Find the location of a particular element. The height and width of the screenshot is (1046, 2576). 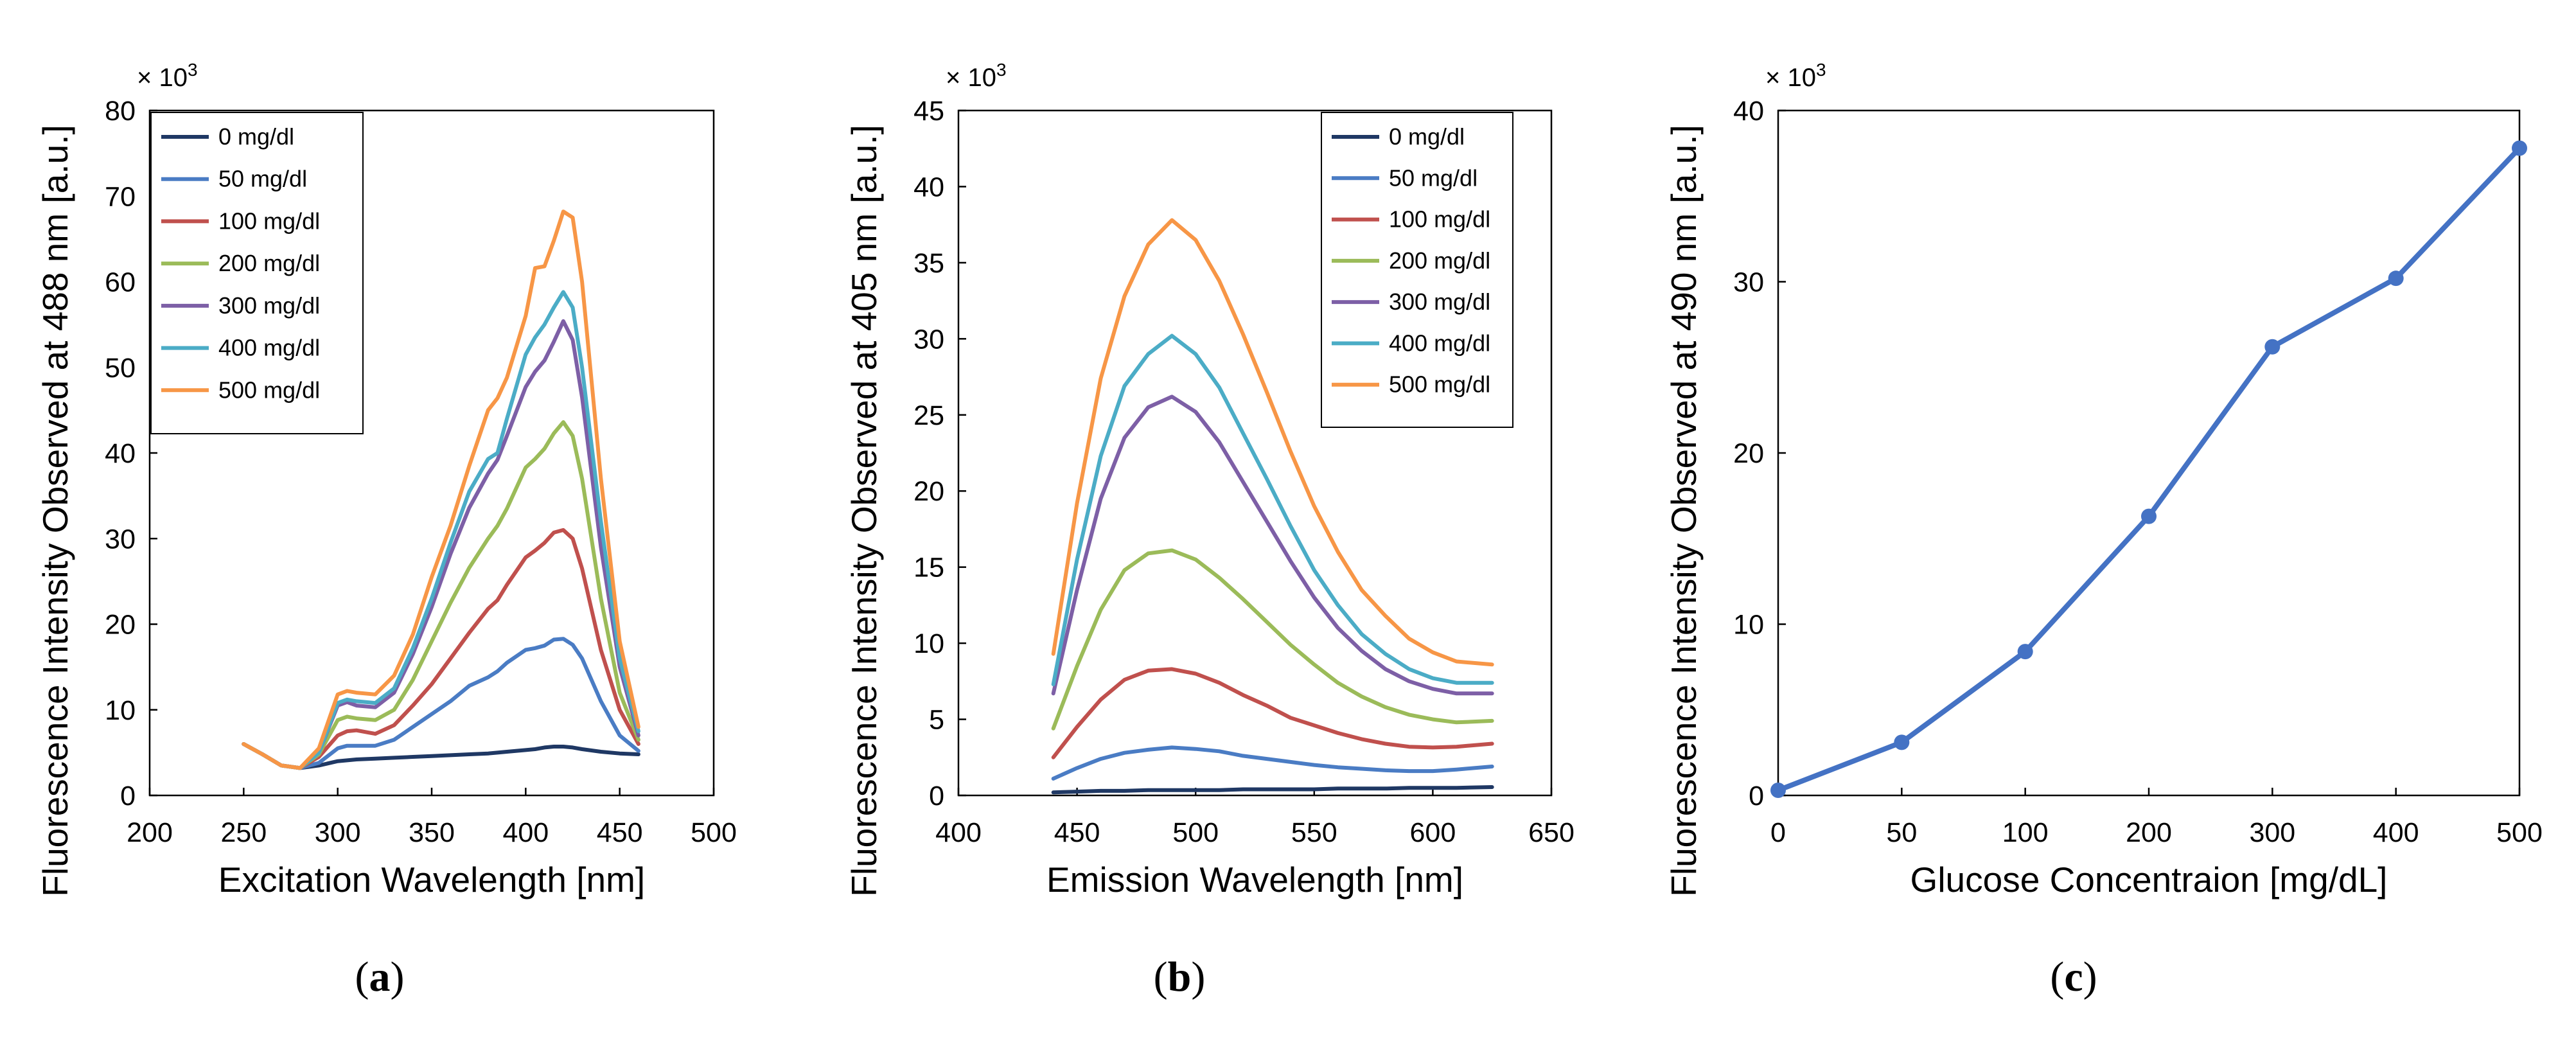

panel-label: (c) is located at coordinates (2073, 976).